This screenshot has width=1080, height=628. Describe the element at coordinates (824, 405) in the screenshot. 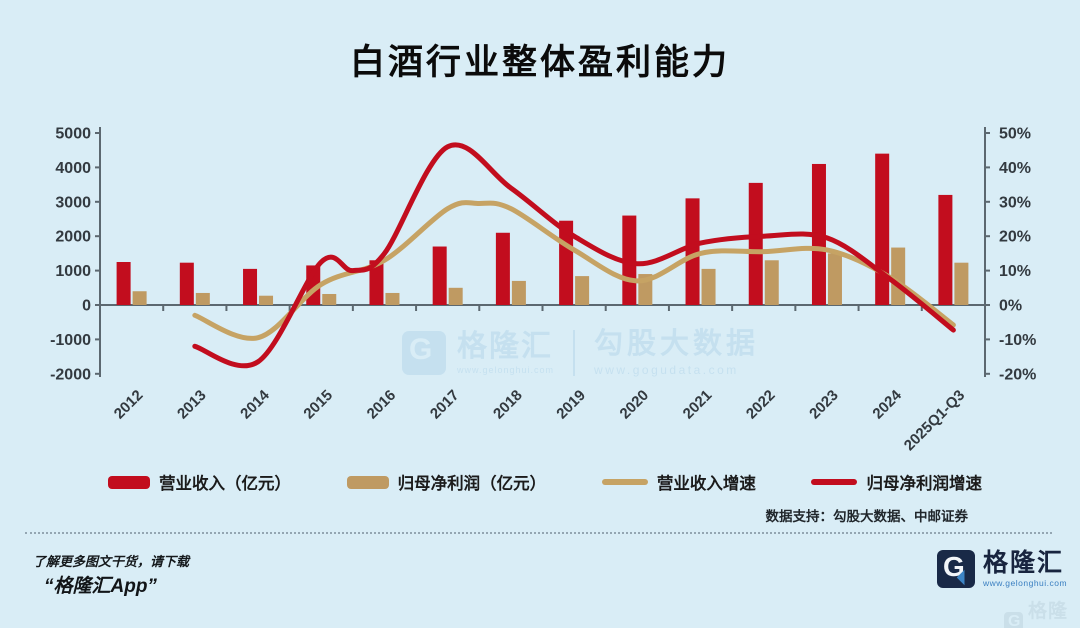

I see `x-axis-label: 2023` at that location.